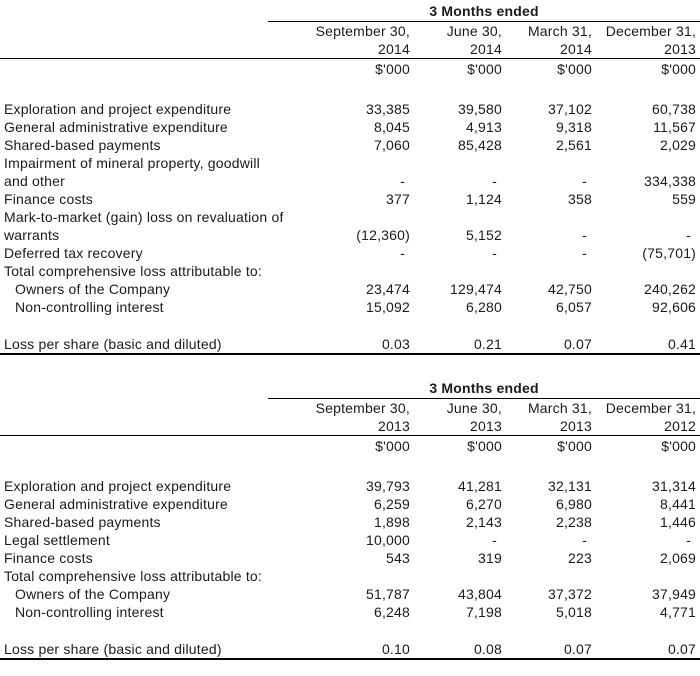 The image size is (700, 676). I want to click on row-label: Finance costs, so click(48, 558).